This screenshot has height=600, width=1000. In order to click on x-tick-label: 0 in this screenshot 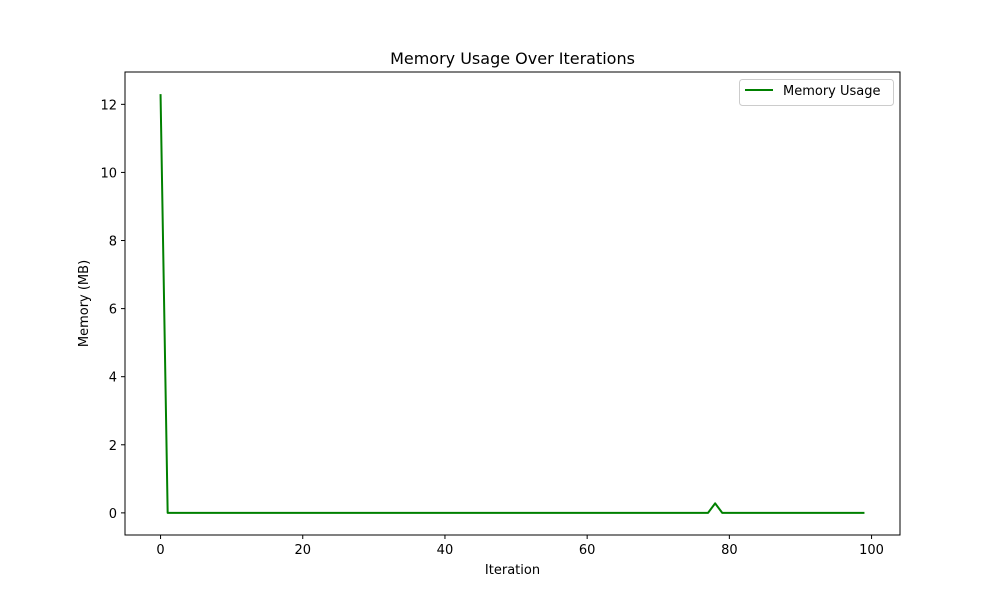, I will do `click(160, 550)`.